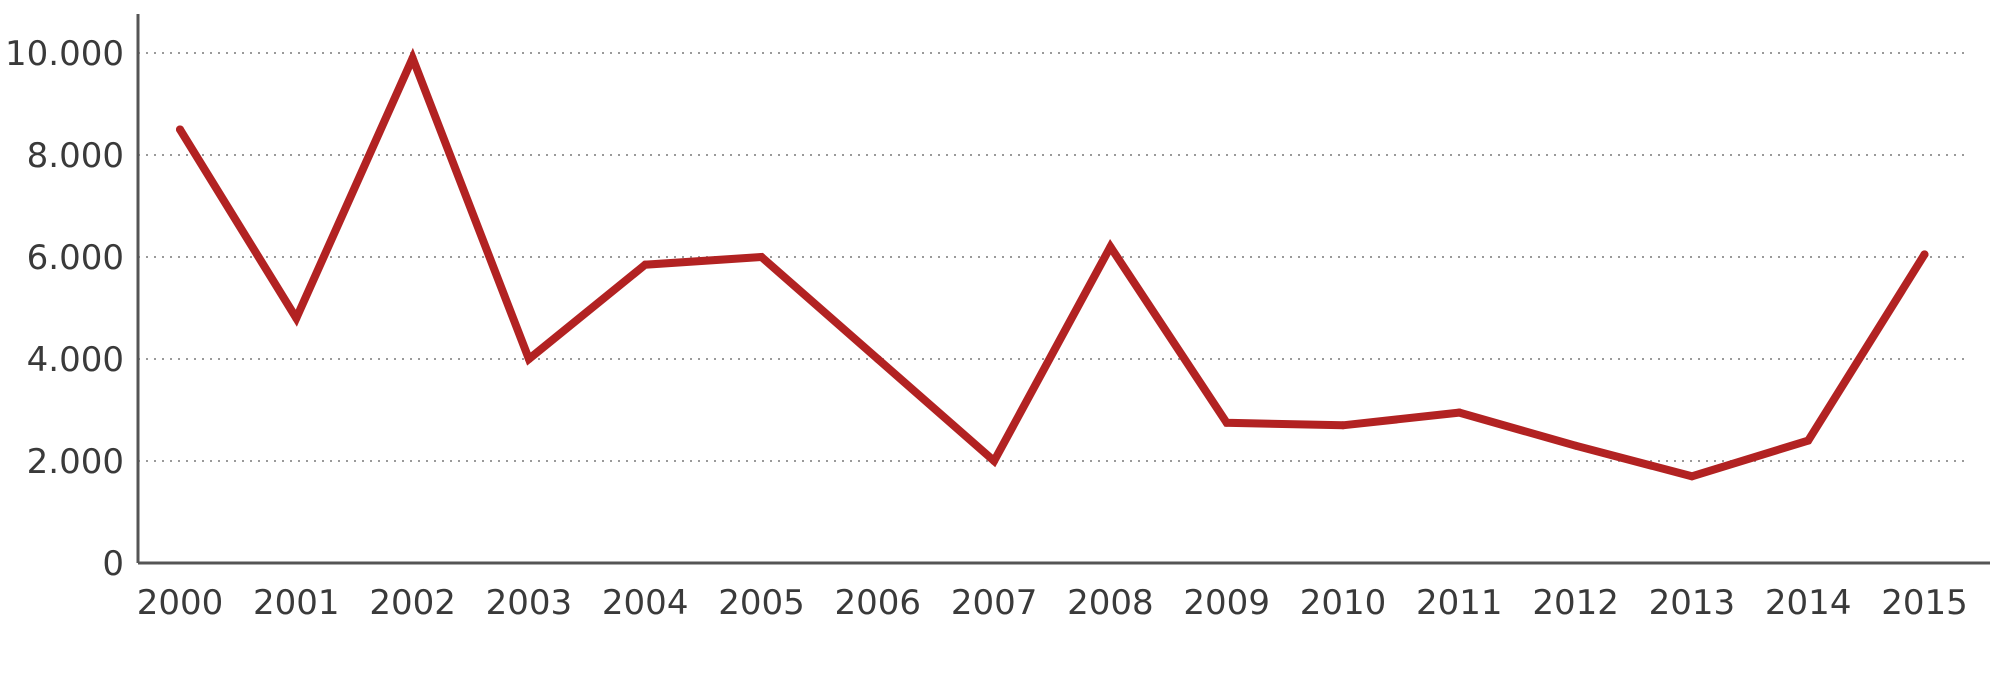 Image resolution: width=2000 pixels, height=676 pixels. I want to click on x-tick-label: 2006, so click(878, 603).